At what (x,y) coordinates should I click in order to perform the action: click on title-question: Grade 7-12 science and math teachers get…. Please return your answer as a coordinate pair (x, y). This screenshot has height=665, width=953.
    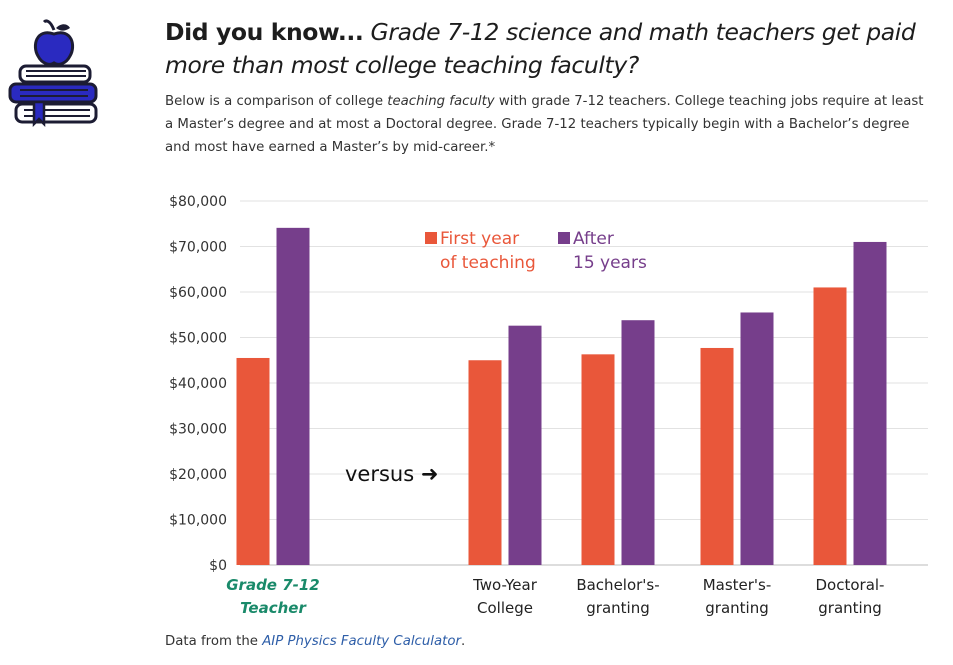
    Looking at the image, I should click on (540, 48).